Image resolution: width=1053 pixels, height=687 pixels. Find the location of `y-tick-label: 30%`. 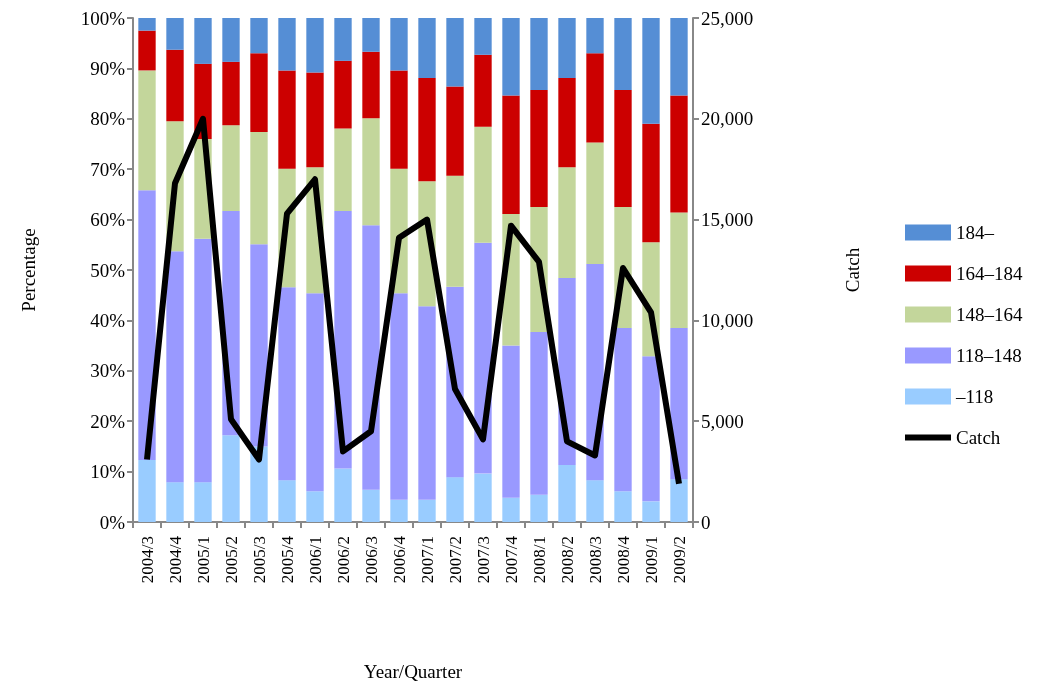

y-tick-label: 30% is located at coordinates (108, 371).